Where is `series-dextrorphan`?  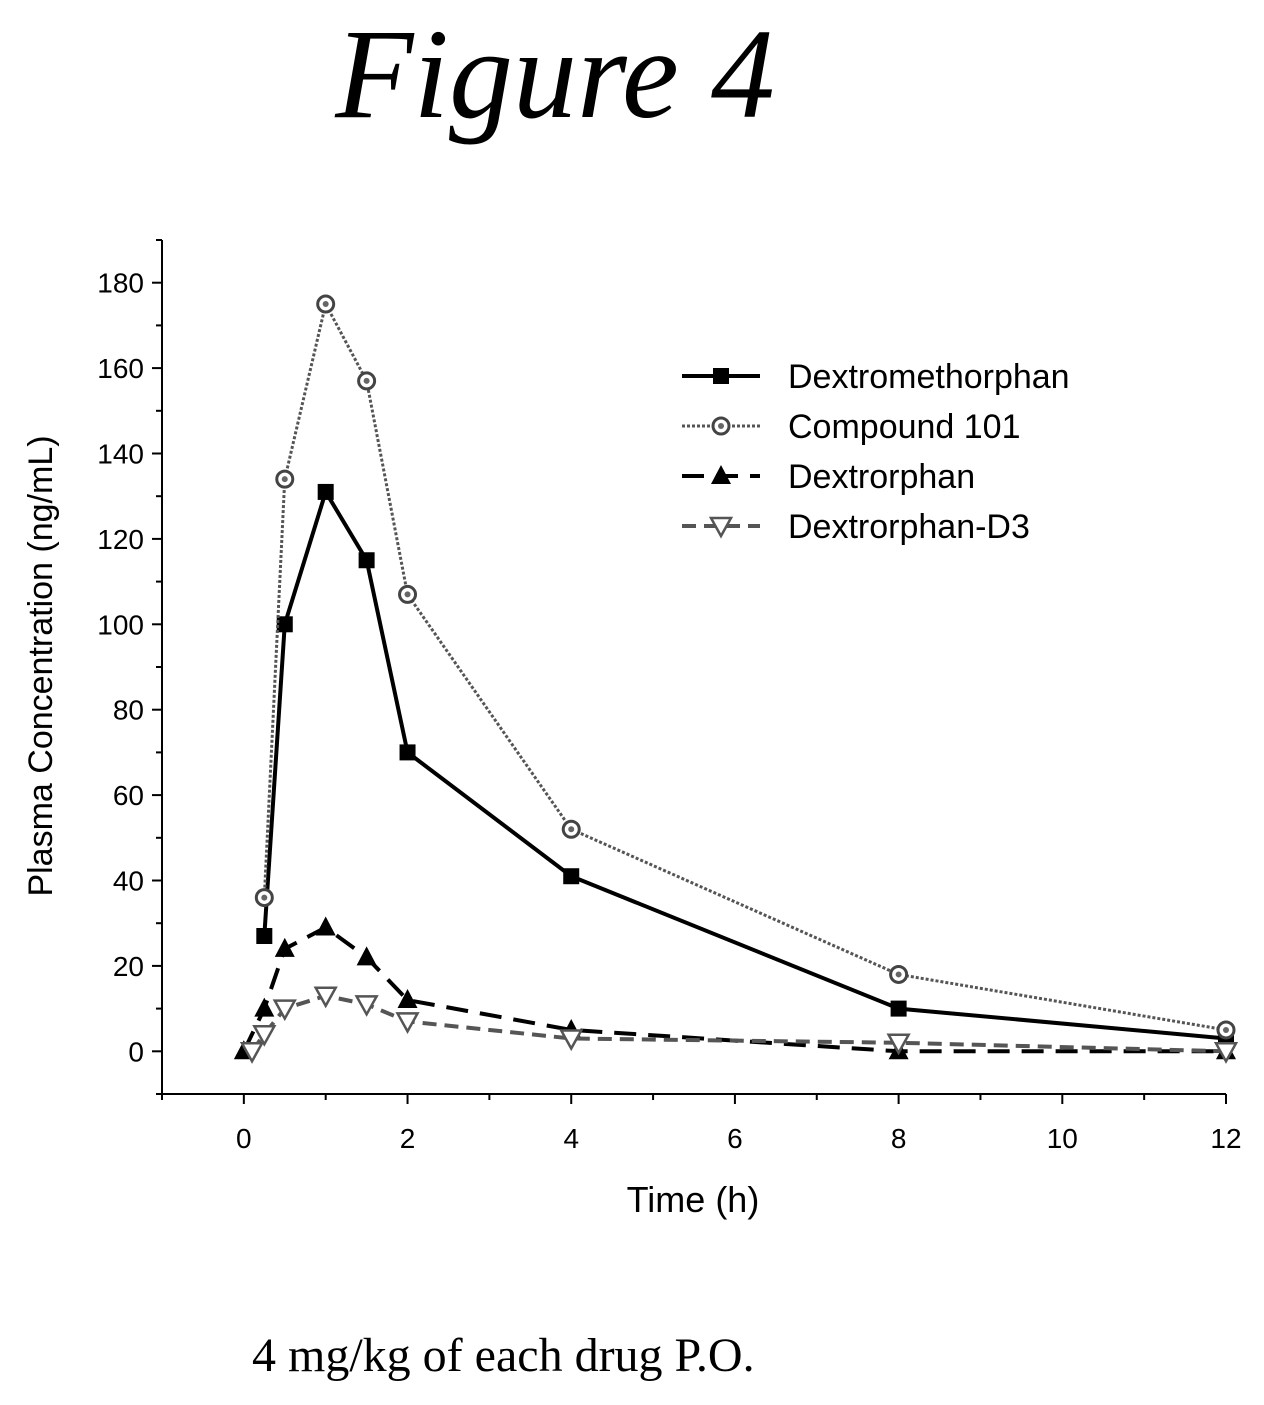
series-dextrorphan is located at coordinates (734, 988).